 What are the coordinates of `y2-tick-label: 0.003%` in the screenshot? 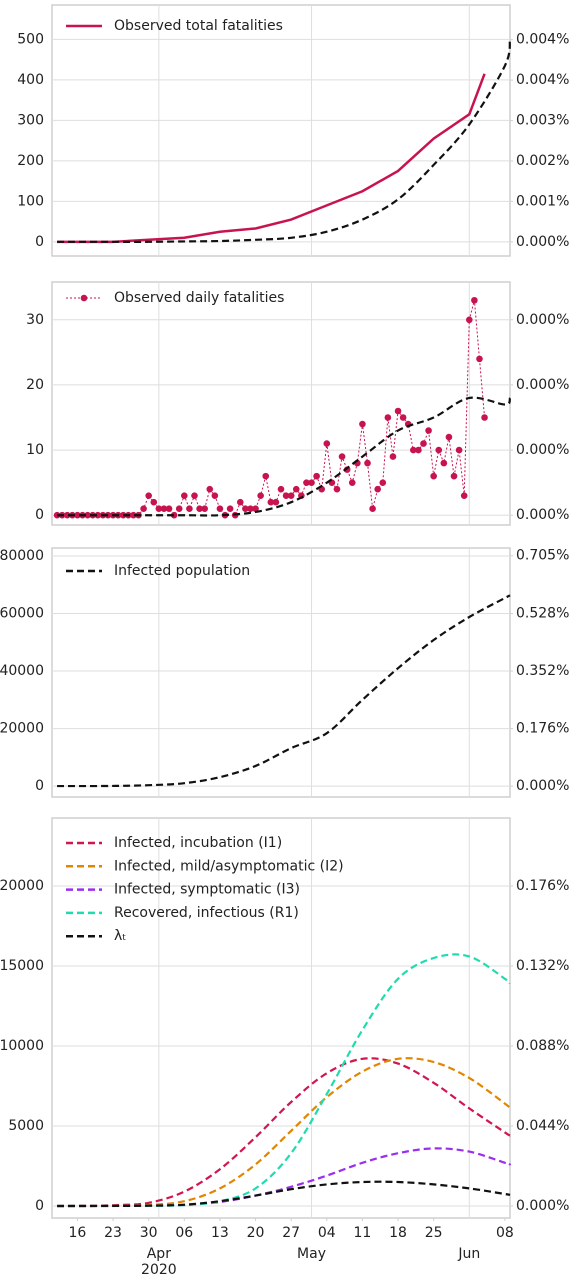 It's located at (542, 121).